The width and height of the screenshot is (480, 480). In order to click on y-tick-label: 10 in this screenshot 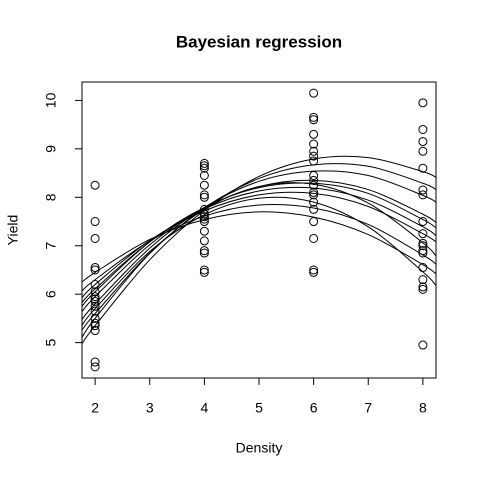, I will do `click(51, 100)`.